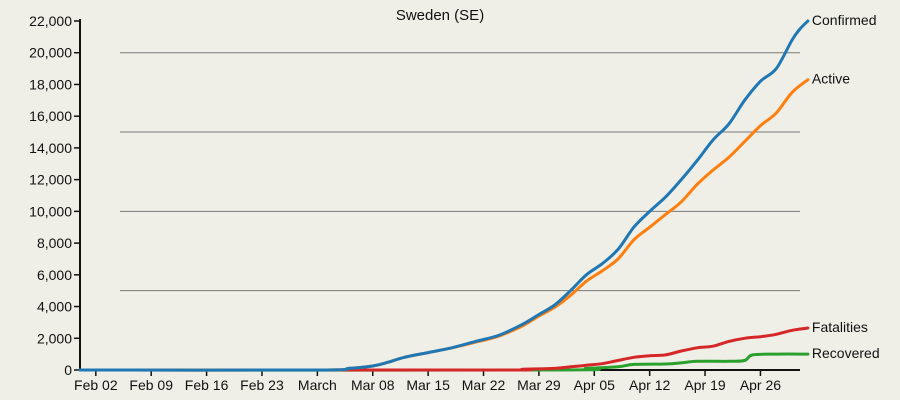 The image size is (900, 400). Describe the element at coordinates (151, 385) in the screenshot. I see `x-tick-label: Feb 09` at that location.